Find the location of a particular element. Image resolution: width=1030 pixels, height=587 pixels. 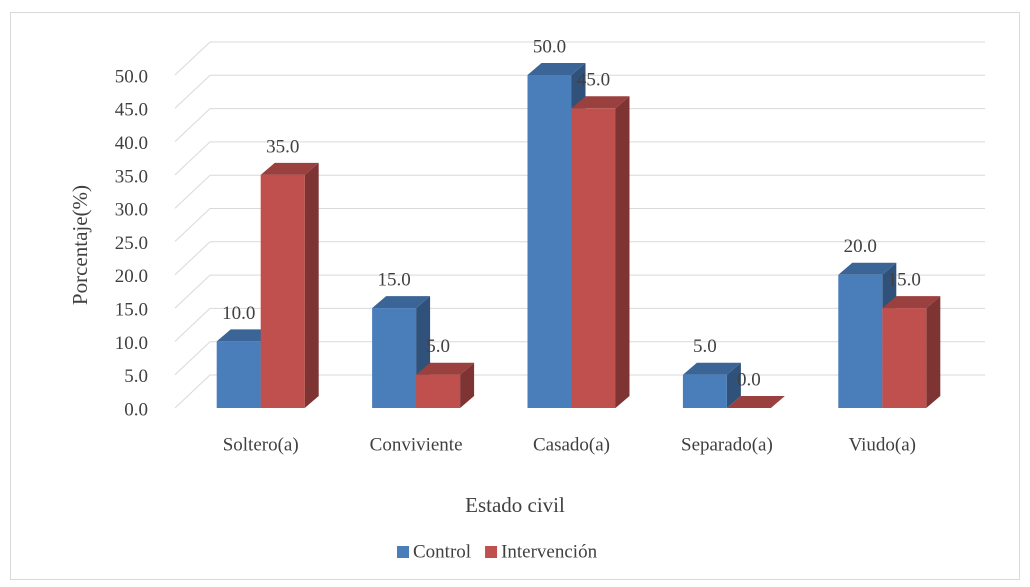

y-tick-label: 35.0 is located at coordinates (131, 176).